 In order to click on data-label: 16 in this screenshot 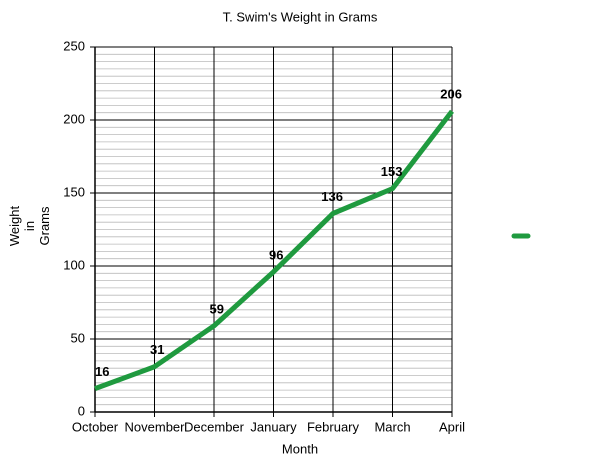, I will do `click(102, 371)`.